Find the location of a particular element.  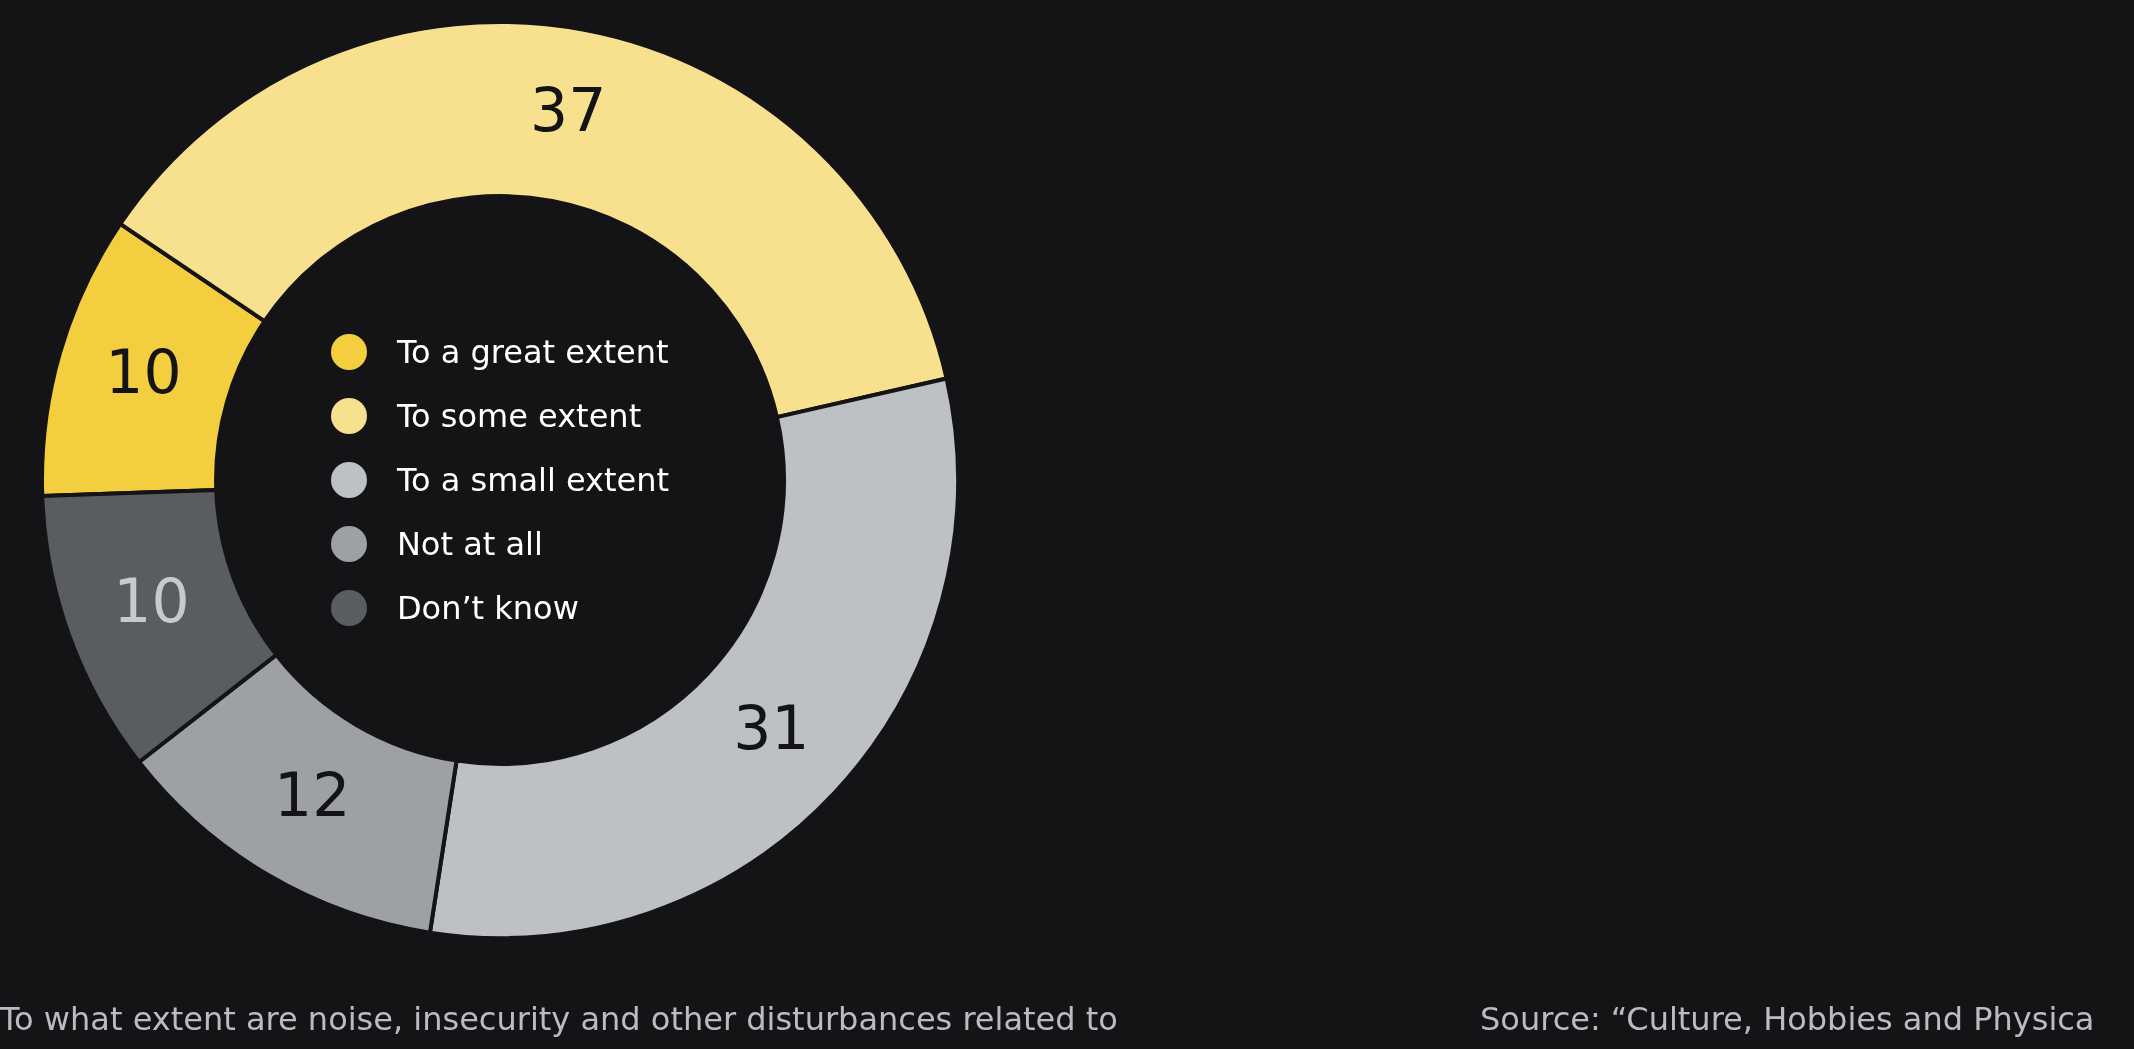

data-label: 31 is located at coordinates (771, 727).